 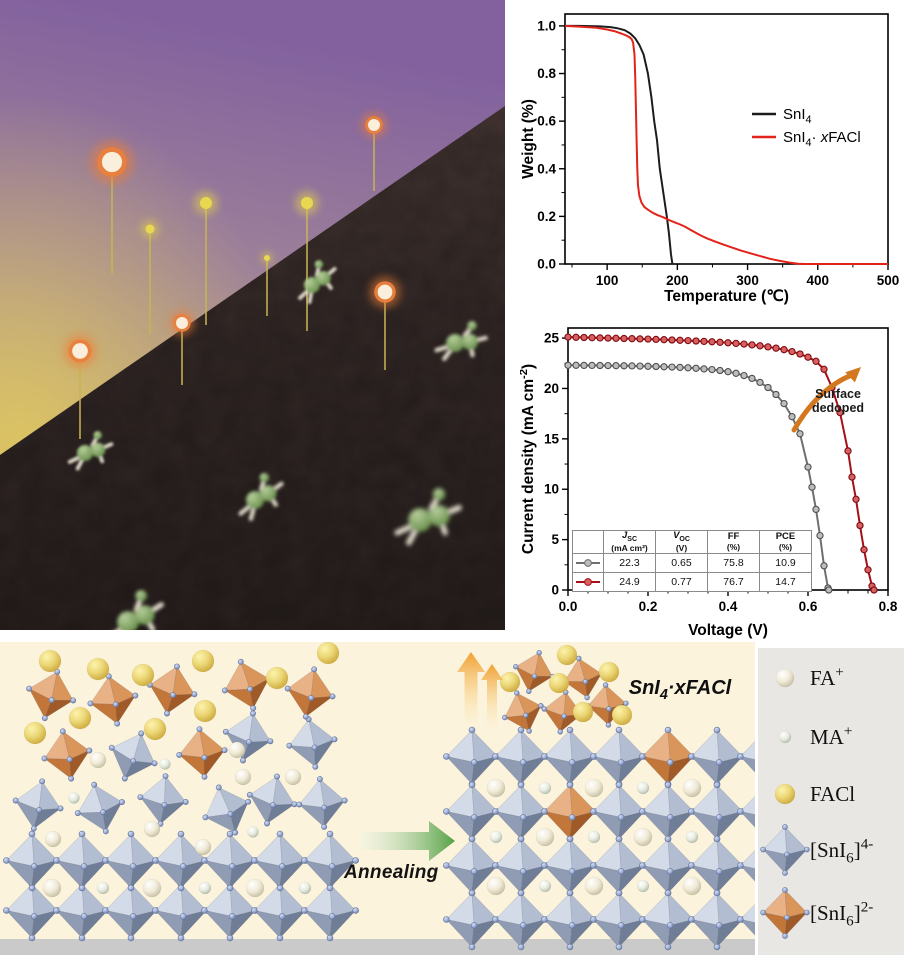 What do you see at coordinates (823, 402) in the screenshot?
I see `annotation-arrow` at bounding box center [823, 402].